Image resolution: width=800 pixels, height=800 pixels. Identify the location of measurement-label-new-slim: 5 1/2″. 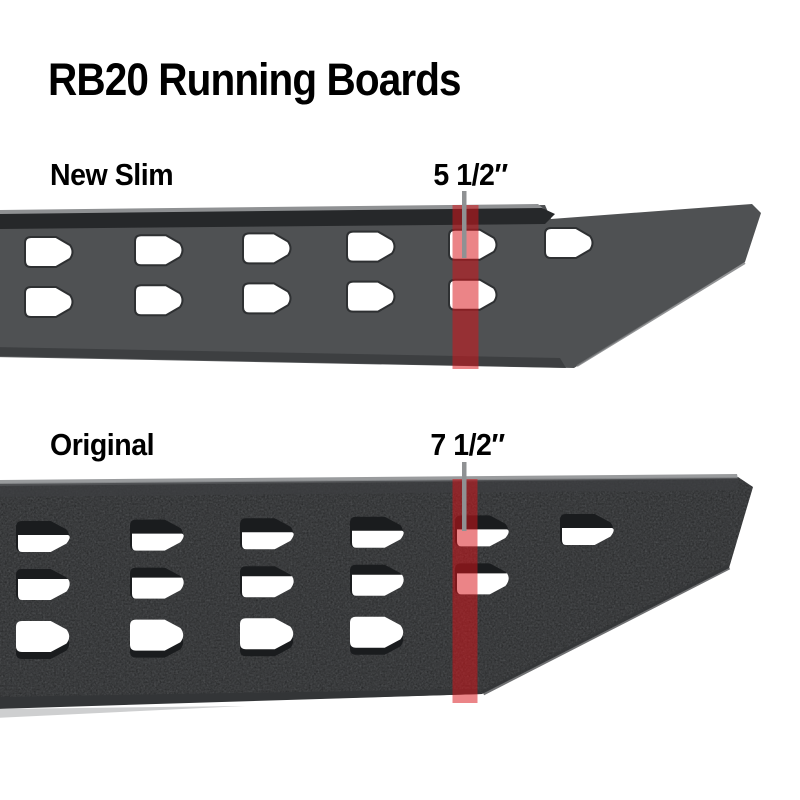
(470, 174).